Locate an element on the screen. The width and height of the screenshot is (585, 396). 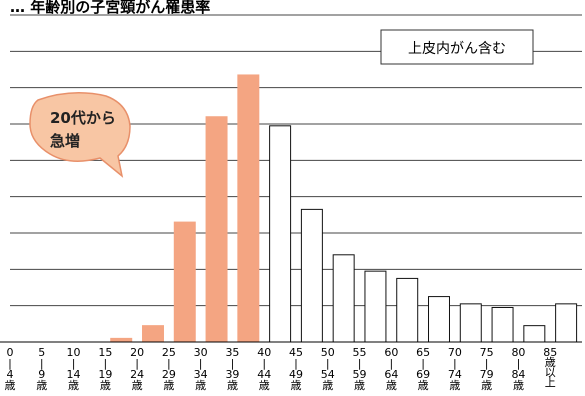
x-tick-label: 70|74歳 is located at coordinates (455, 369).